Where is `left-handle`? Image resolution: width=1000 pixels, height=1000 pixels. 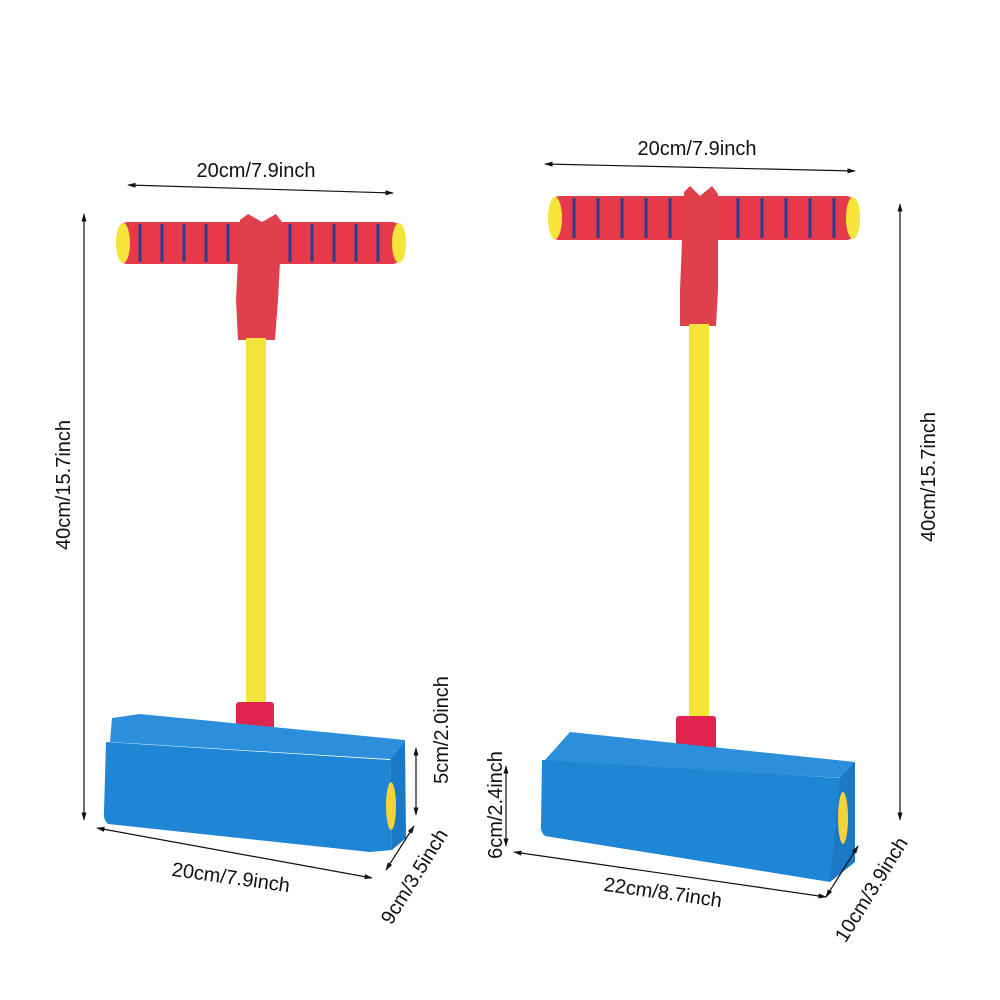 left-handle is located at coordinates (261, 277).